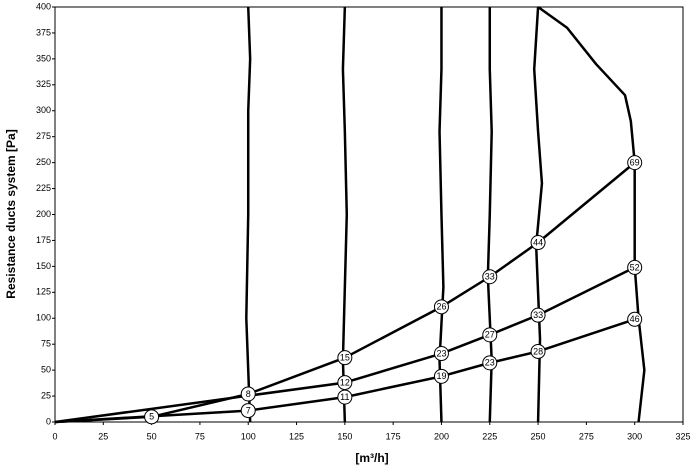 This screenshot has height=470, width=694. I want to click on point-label: 15, so click(345, 358).